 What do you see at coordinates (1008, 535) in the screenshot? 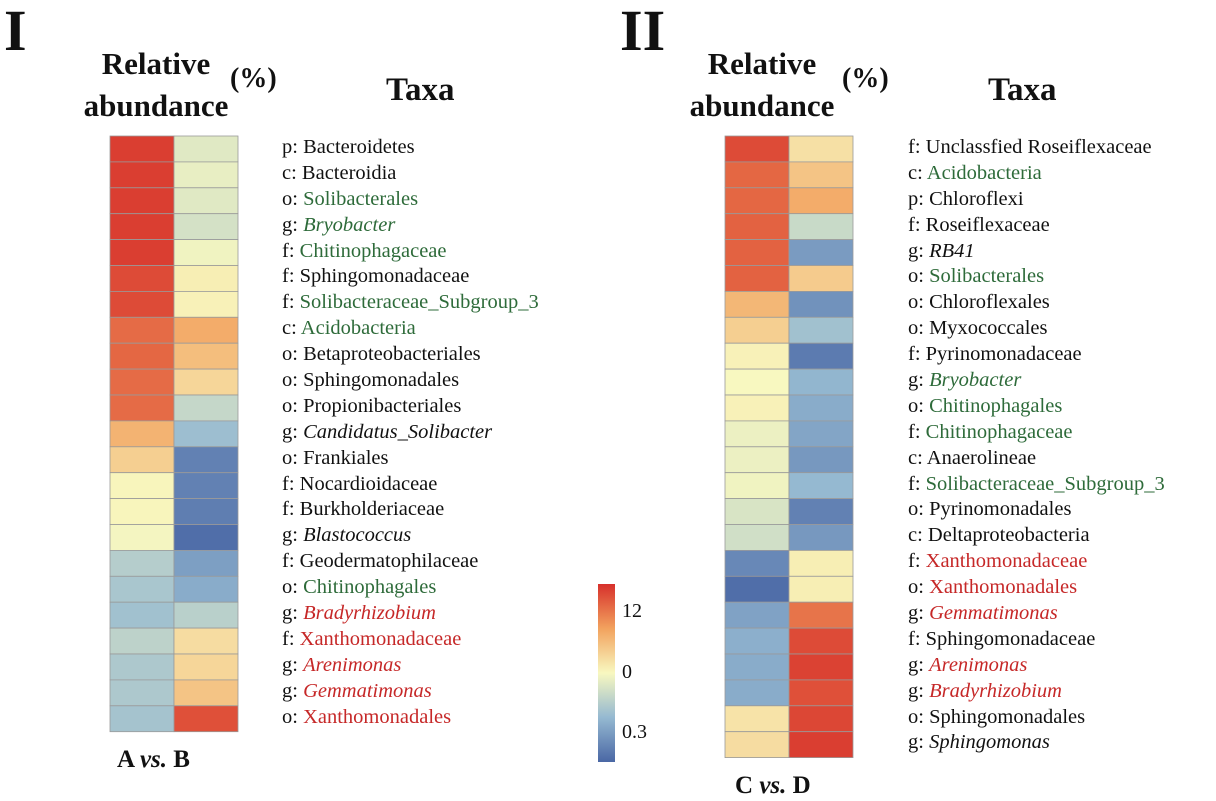
I see `taxon-name: Deltaproteobacteria` at bounding box center [1008, 535].